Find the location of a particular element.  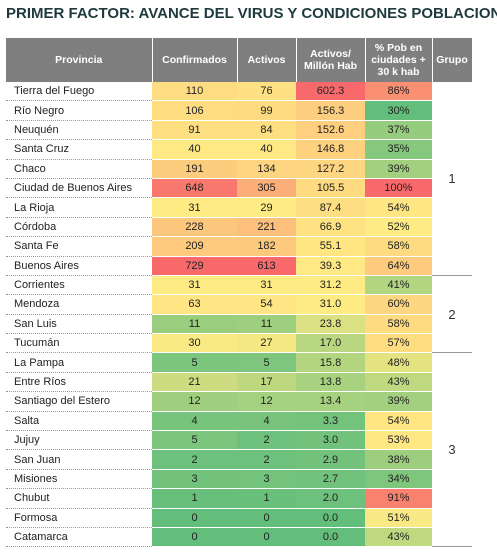

value-cell: 54% is located at coordinates (398, 421).